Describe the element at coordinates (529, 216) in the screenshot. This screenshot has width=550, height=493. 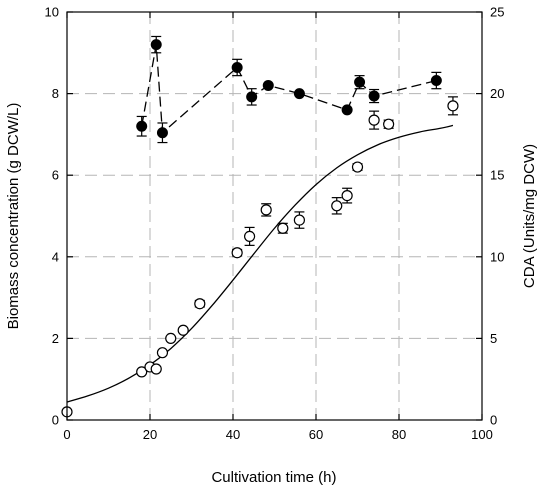
I see `y2-axis-title: CDA (Units/mg DCW)` at that location.